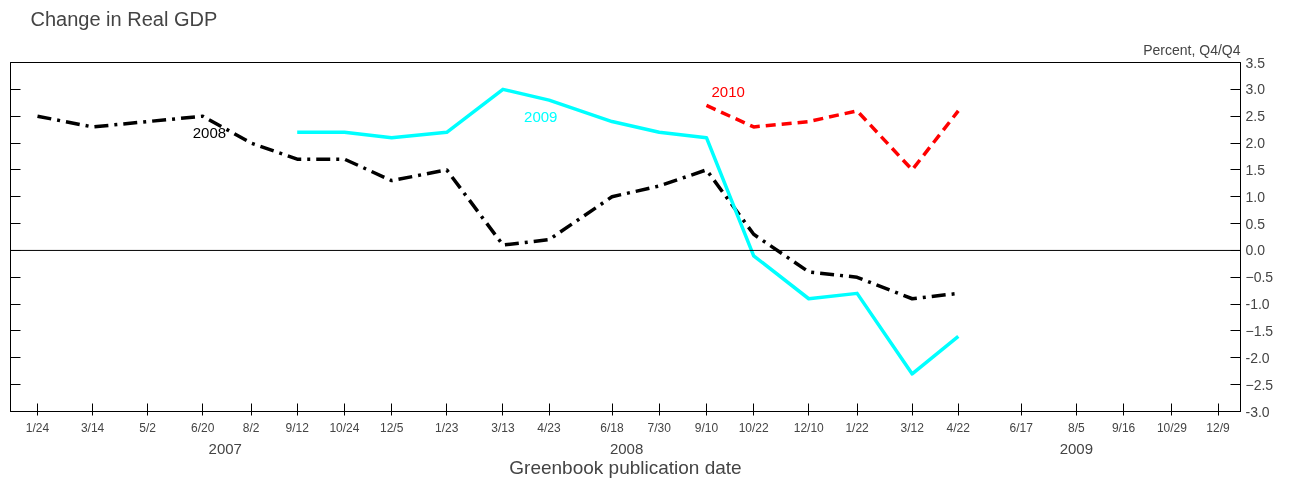 The image size is (1304, 487). Describe the element at coordinates (1259, 277) in the screenshot. I see `y-tick-label: −0.5` at that location.